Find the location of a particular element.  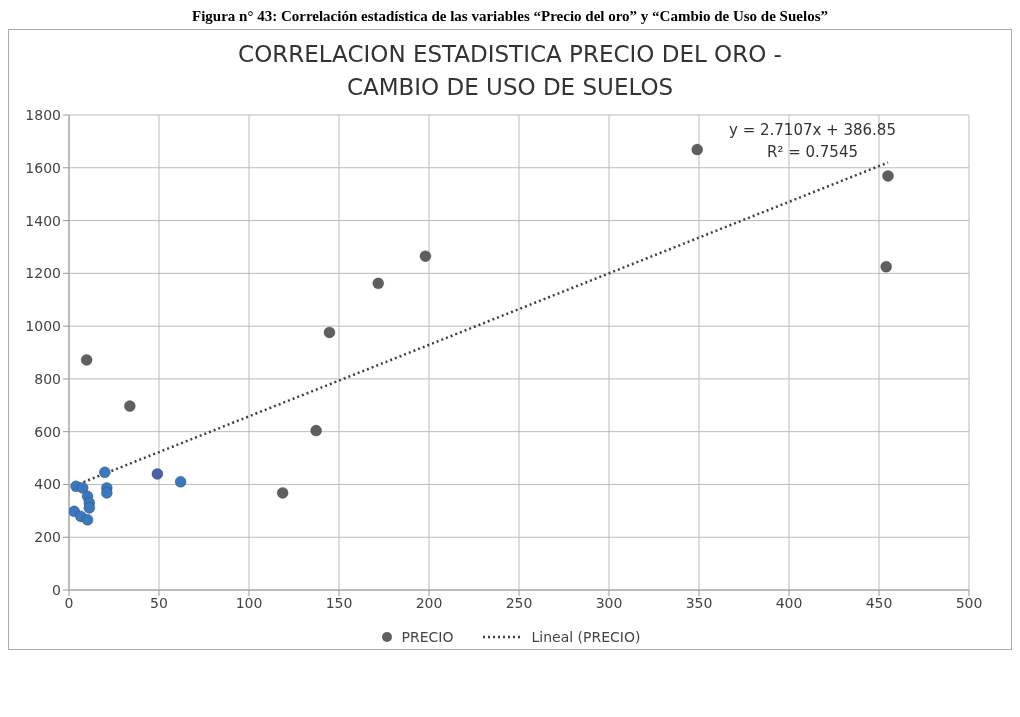

x-tick-label: 0 is located at coordinates (69, 602).